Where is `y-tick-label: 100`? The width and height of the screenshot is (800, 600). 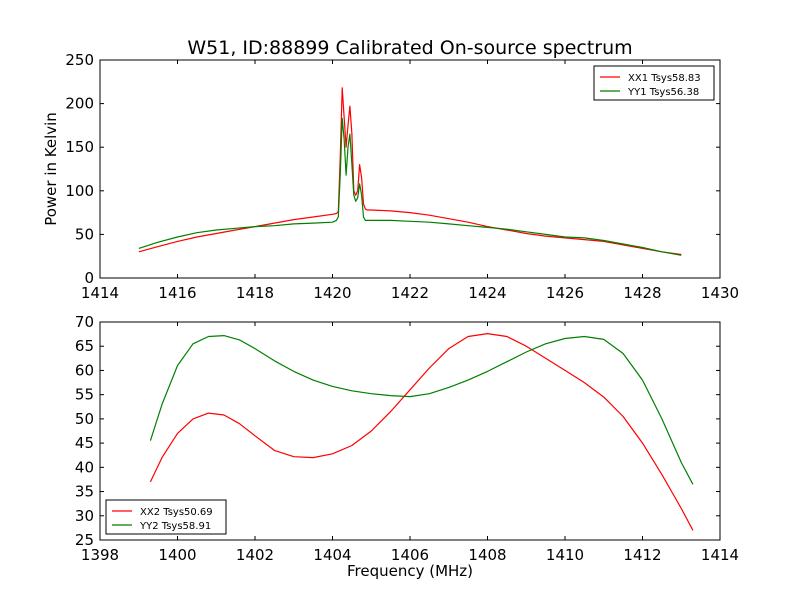
y-tick-label: 100 is located at coordinates (79, 191).